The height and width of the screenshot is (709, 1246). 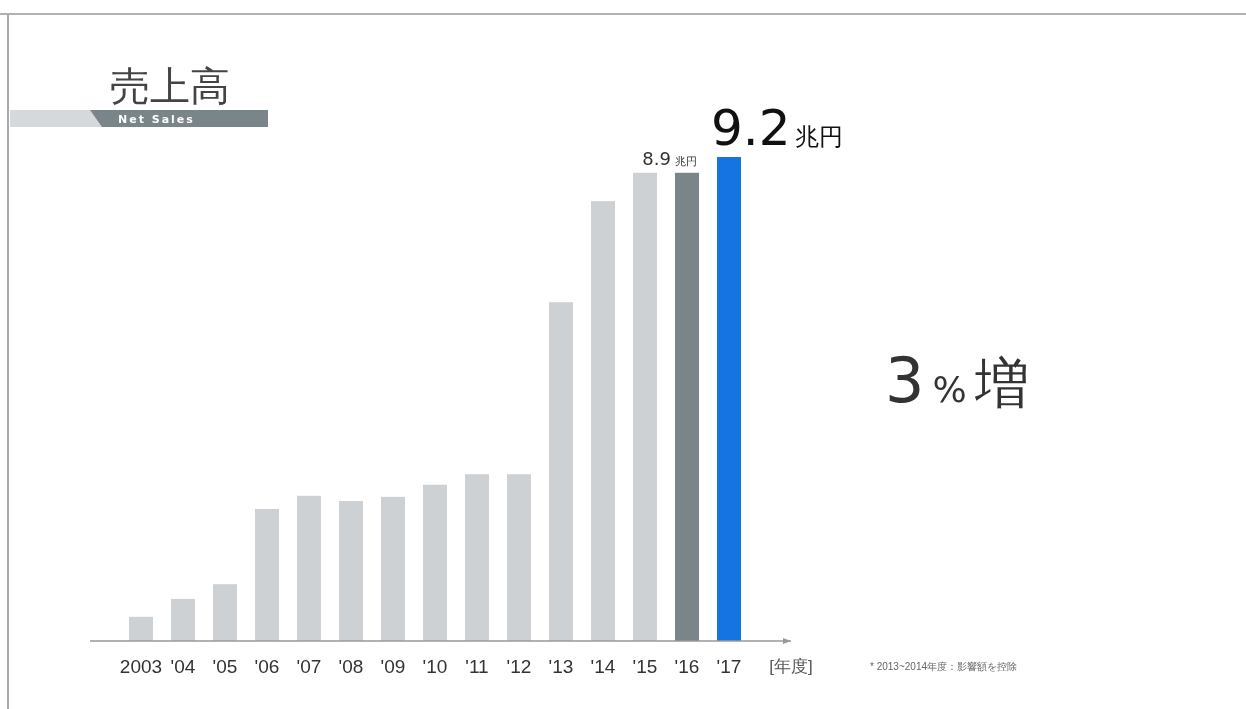 I want to click on x-tick-label: '13, so click(x=561, y=666).